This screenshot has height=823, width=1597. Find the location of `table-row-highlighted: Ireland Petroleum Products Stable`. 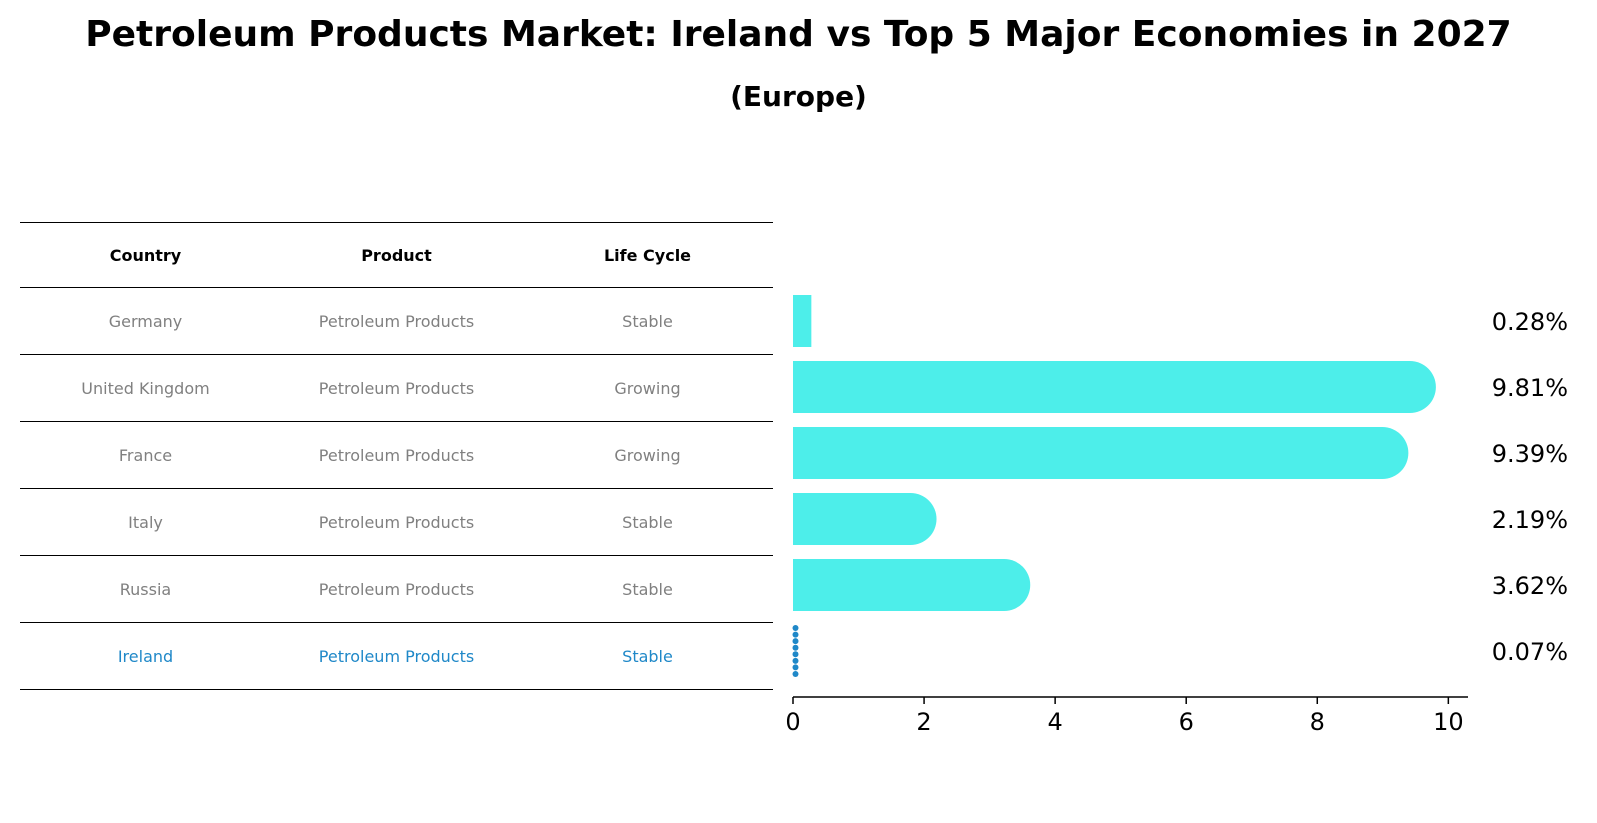

table-row-highlighted: Ireland Petroleum Products Stable is located at coordinates (396, 656).